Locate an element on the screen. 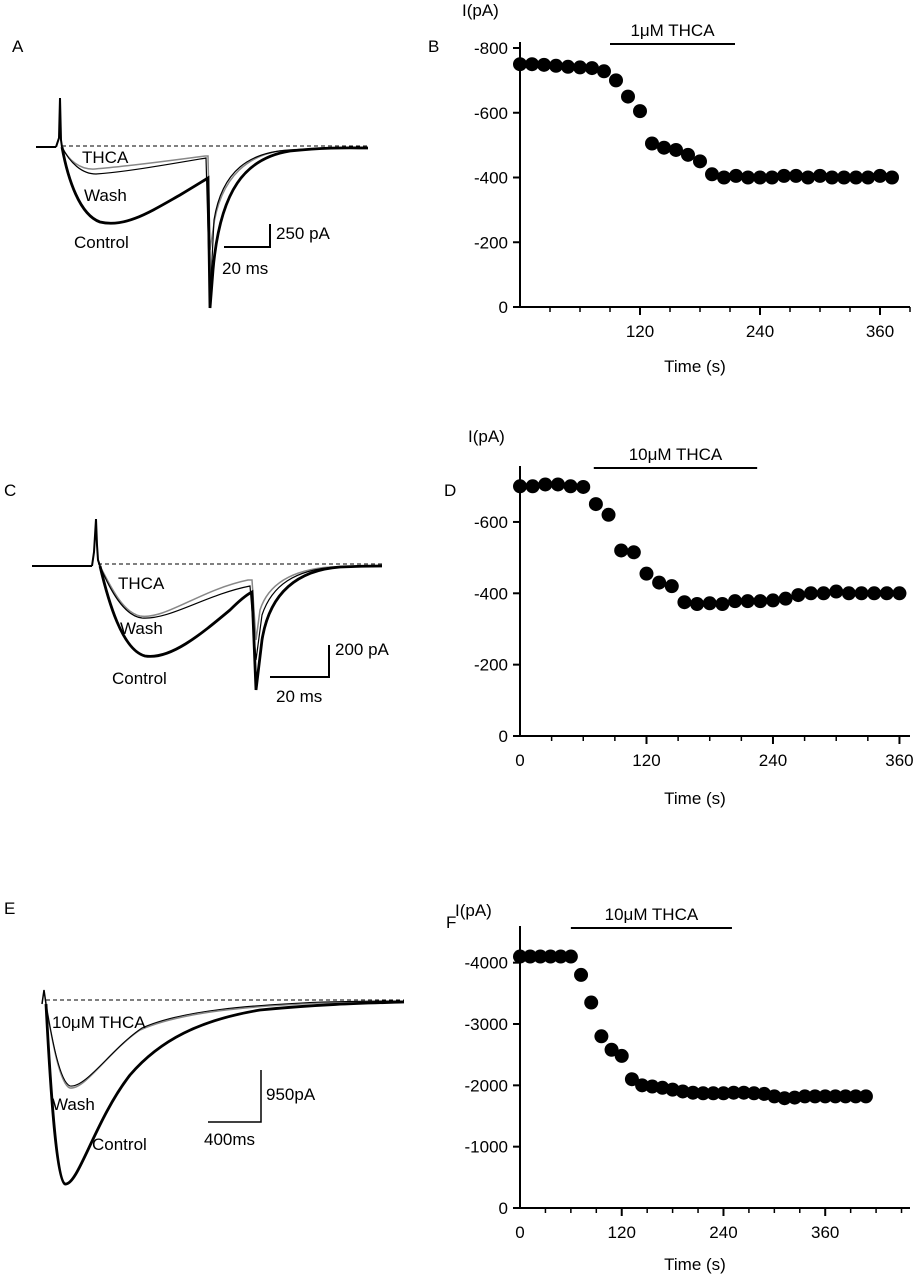 The height and width of the screenshot is (1280, 923). trace-panel-a: THCA Wash Control 250 pA 20 ms is located at coordinates (202, 203).